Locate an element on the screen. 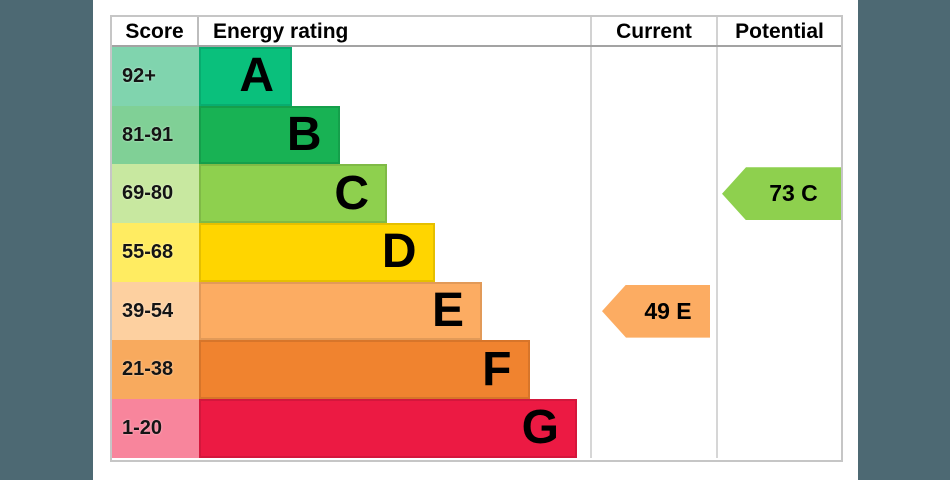 This screenshot has height=480, width=950. band-letter: C is located at coordinates (351, 193).